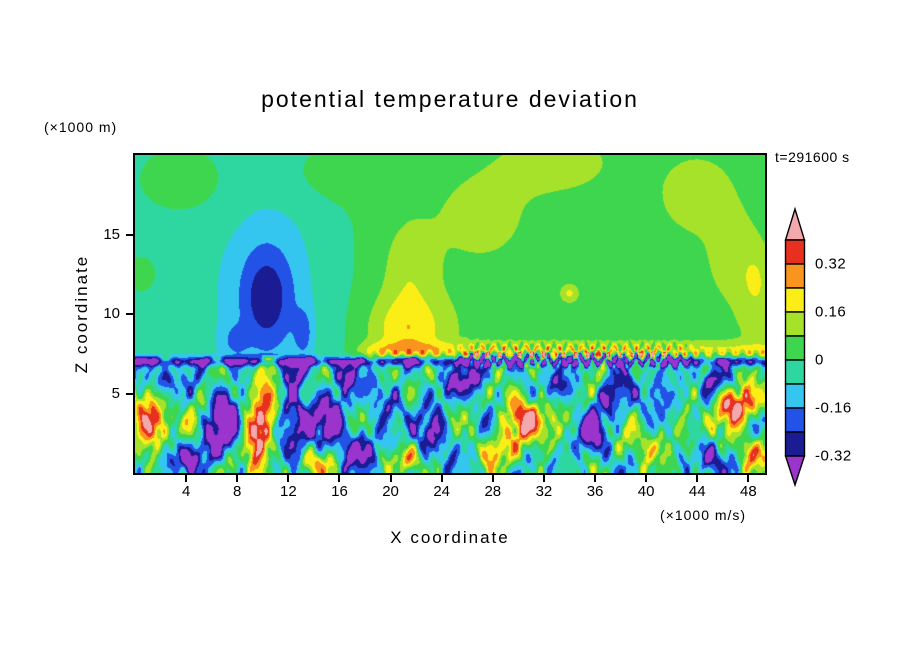 This screenshot has width=904, height=654. I want to click on colorbar-label: -0.32, so click(833, 456).